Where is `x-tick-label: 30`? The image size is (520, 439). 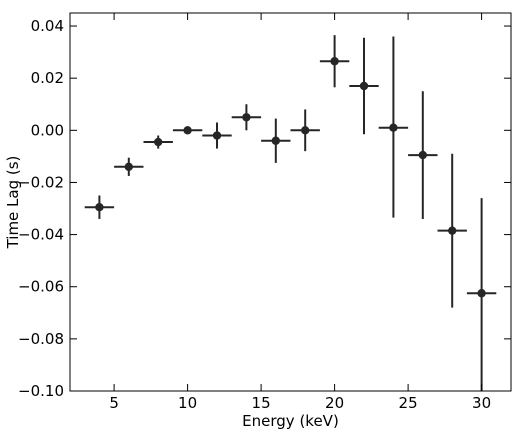
x-tick-label: 30 is located at coordinates (481, 403).